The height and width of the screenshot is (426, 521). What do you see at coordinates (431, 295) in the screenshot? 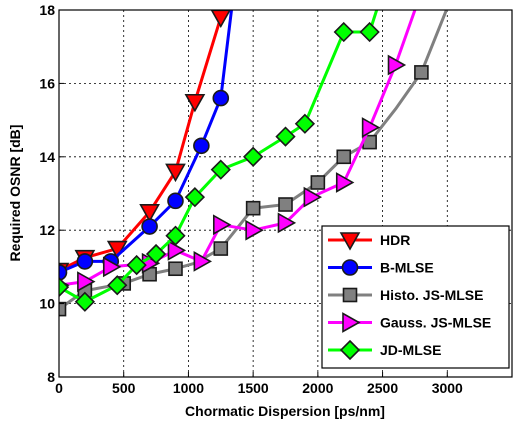
I see `legend-label: Histo. JS-MLSE` at bounding box center [431, 295].